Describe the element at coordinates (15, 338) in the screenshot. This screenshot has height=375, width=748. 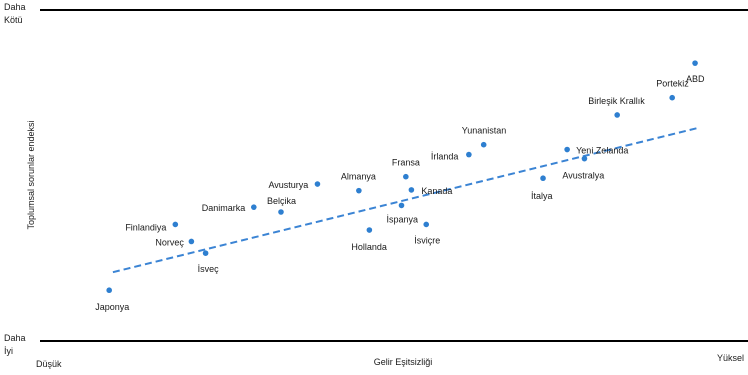
I see `y-bottom-label-1: Daha` at that location.